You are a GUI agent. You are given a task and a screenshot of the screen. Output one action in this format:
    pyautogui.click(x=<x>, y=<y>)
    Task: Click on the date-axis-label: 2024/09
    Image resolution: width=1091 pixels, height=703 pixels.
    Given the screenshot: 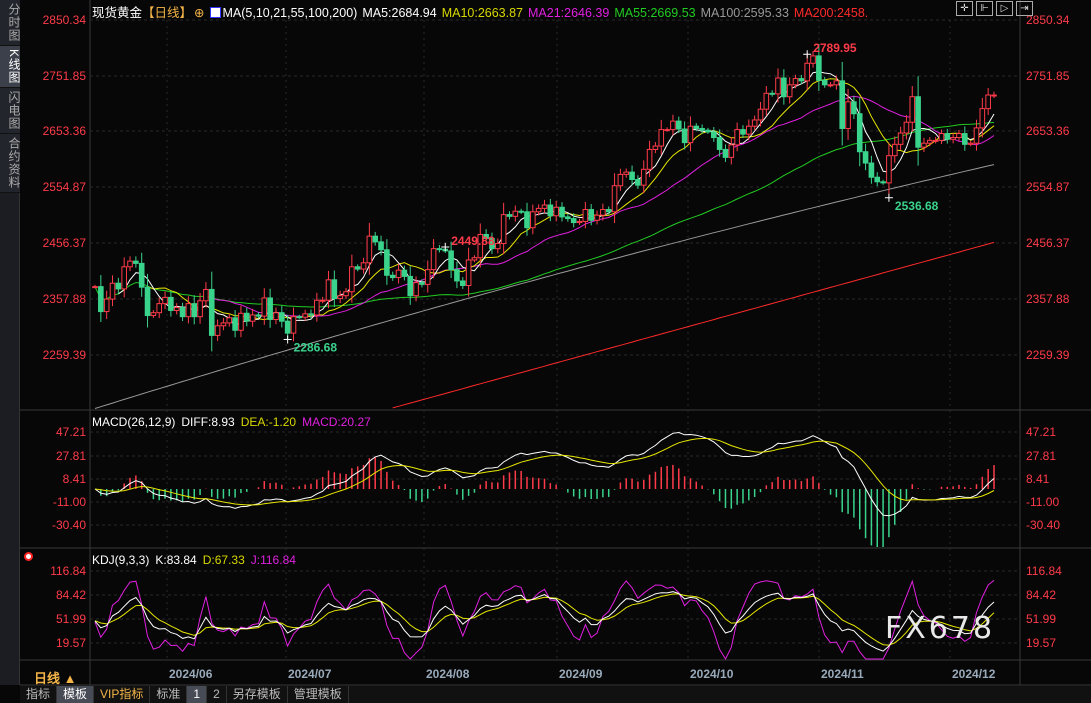 What is the action you would take?
    pyautogui.click(x=581, y=674)
    